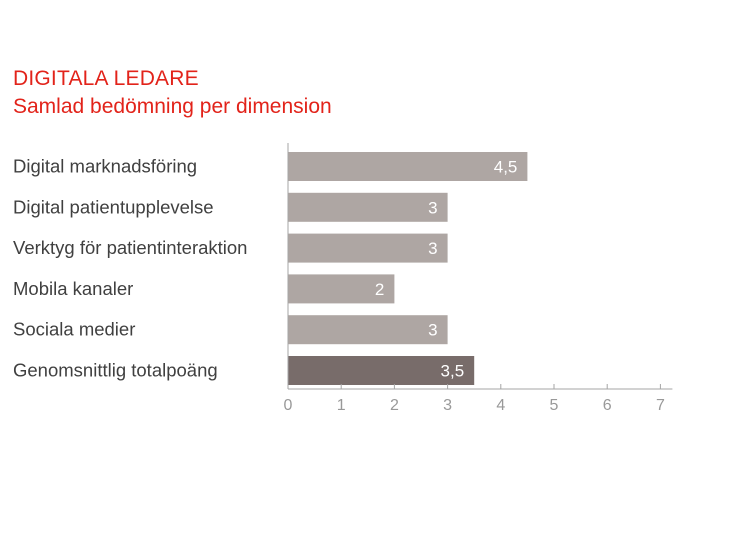  What do you see at coordinates (432, 207) in the screenshot?
I see `data-label-2: 3` at bounding box center [432, 207].